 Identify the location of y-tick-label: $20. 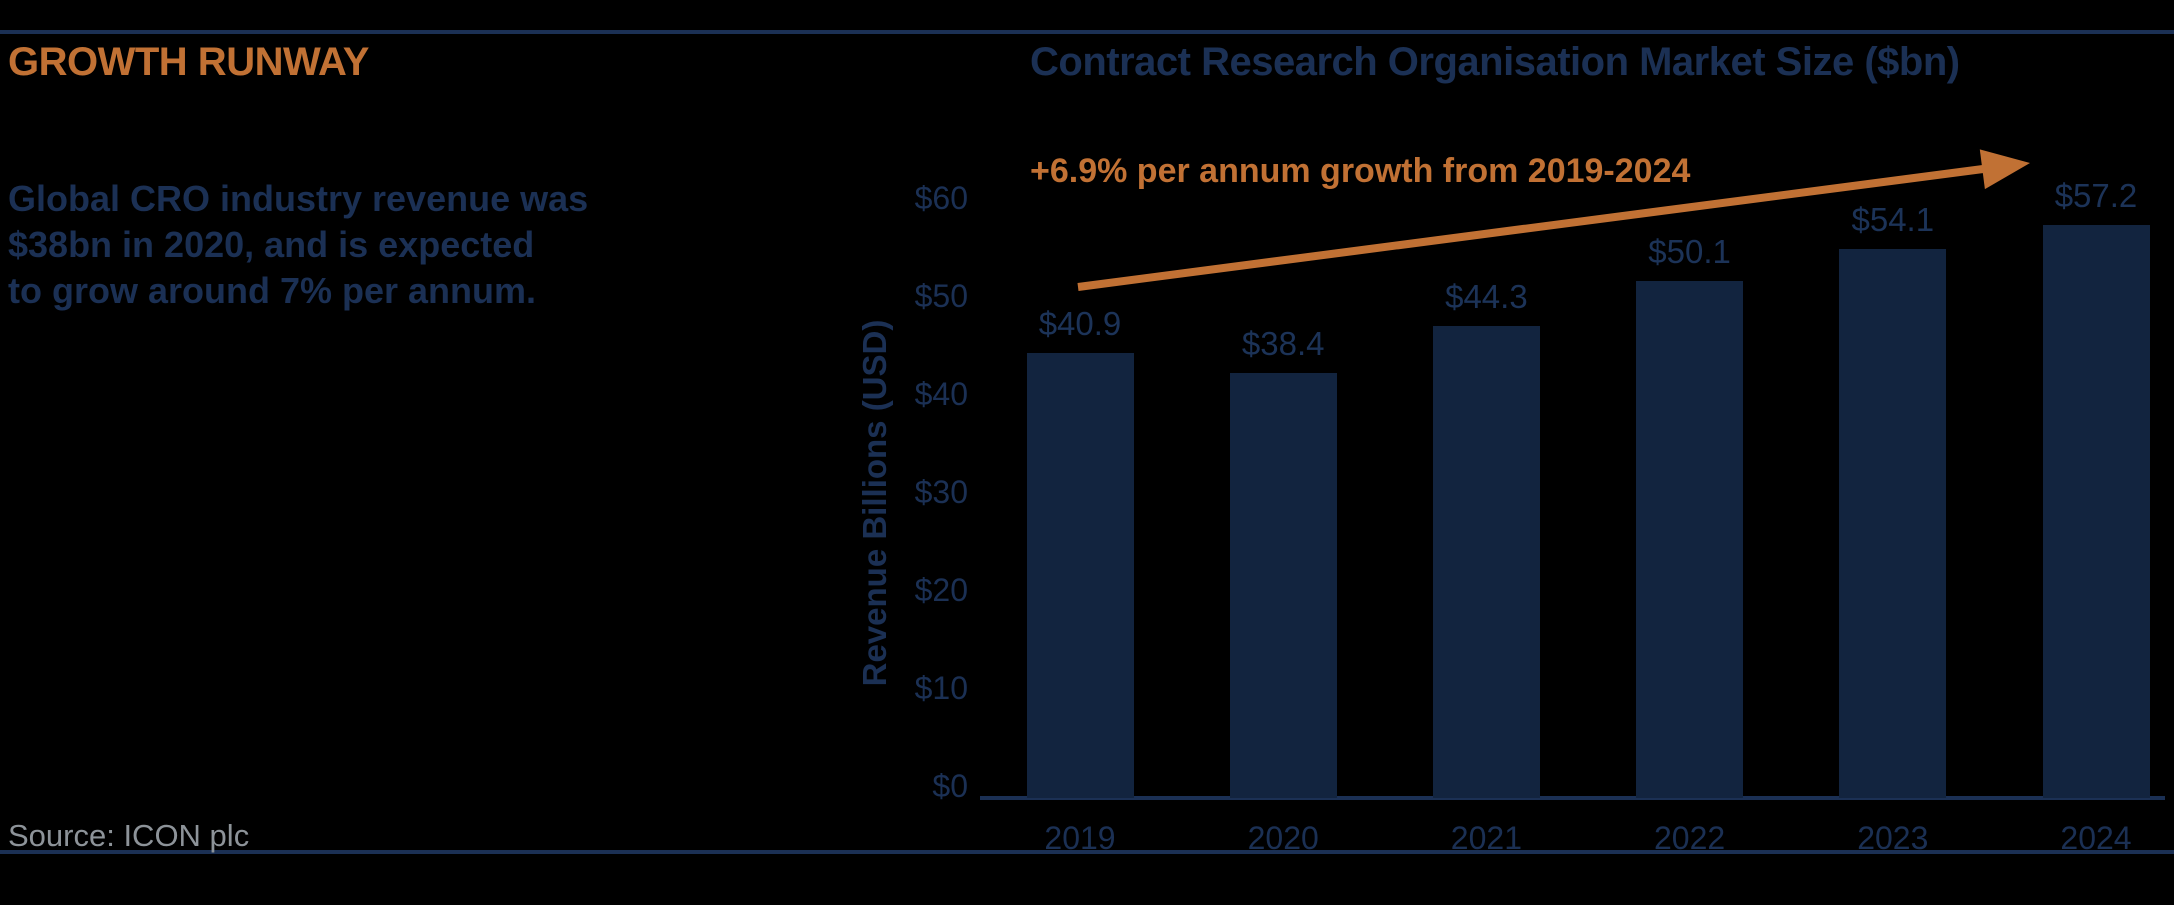
(941, 590).